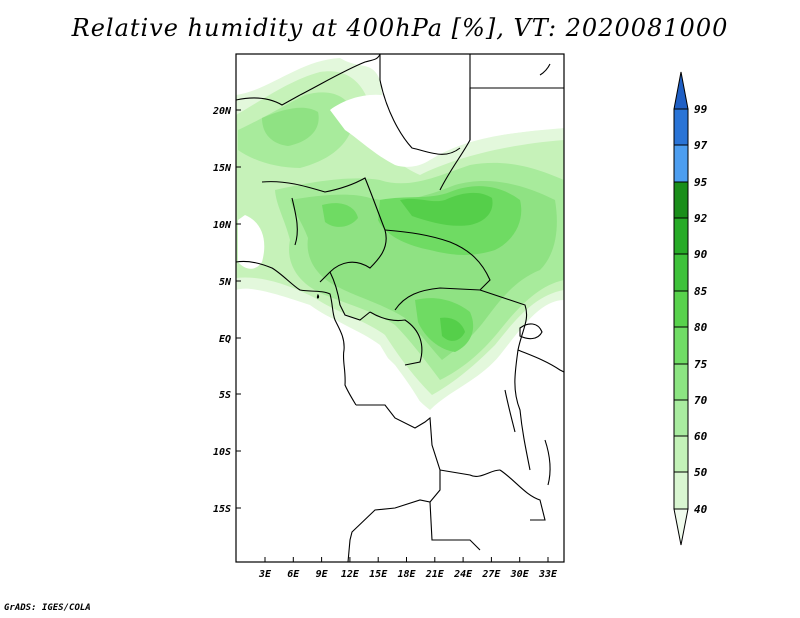 The width and height of the screenshot is (800, 618). What do you see at coordinates (350, 574) in the screenshot?
I see `lon-label: 12E` at bounding box center [350, 574].